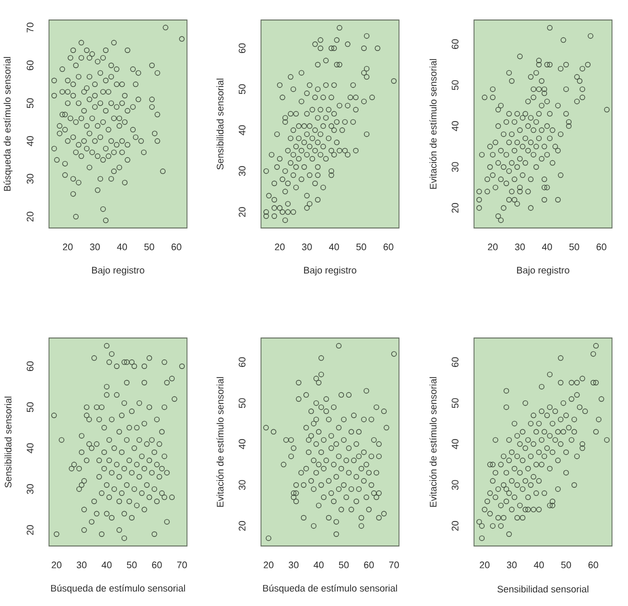  Describe the element at coordinates (30, 27) in the screenshot. I see `y-tick-label: 70` at that location.